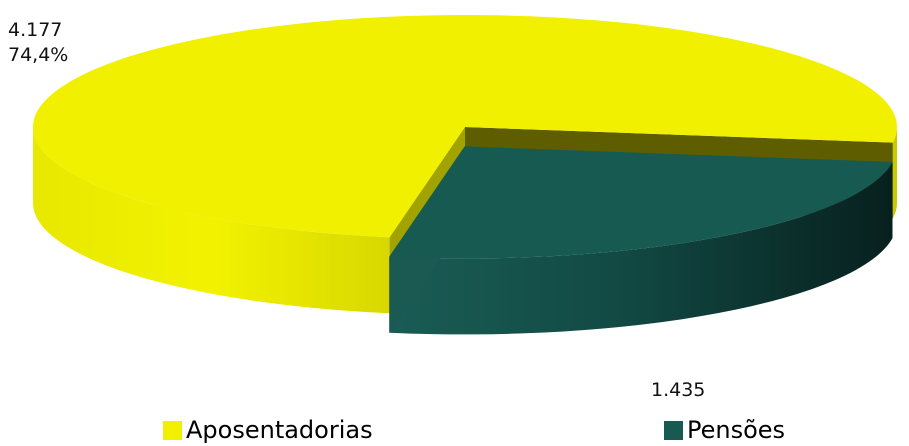 This screenshot has width=909, height=446. What do you see at coordinates (172, 430) in the screenshot?
I see `legend-swatch-aposentadorias` at bounding box center [172, 430].